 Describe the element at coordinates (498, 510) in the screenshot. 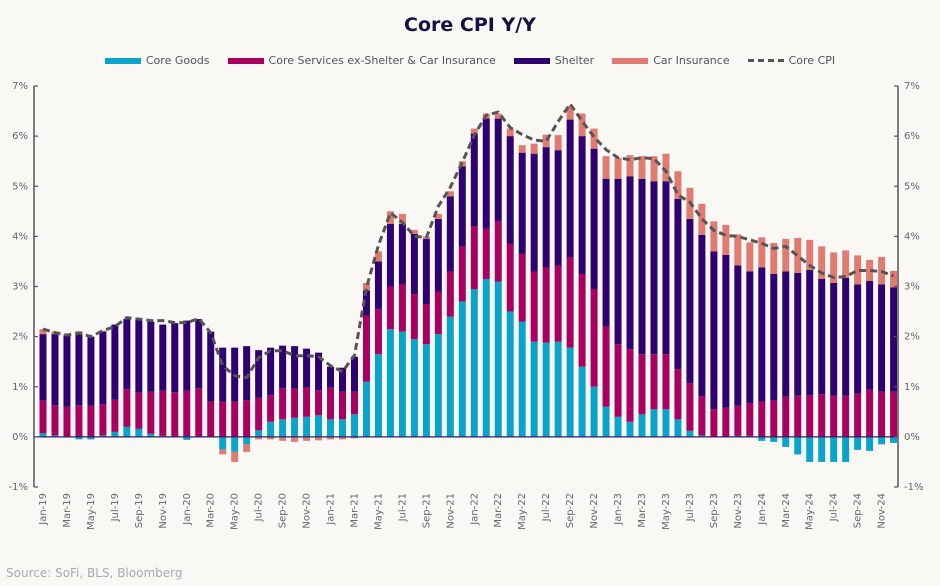

I see `x-tick-label: Mar-22` at that location.